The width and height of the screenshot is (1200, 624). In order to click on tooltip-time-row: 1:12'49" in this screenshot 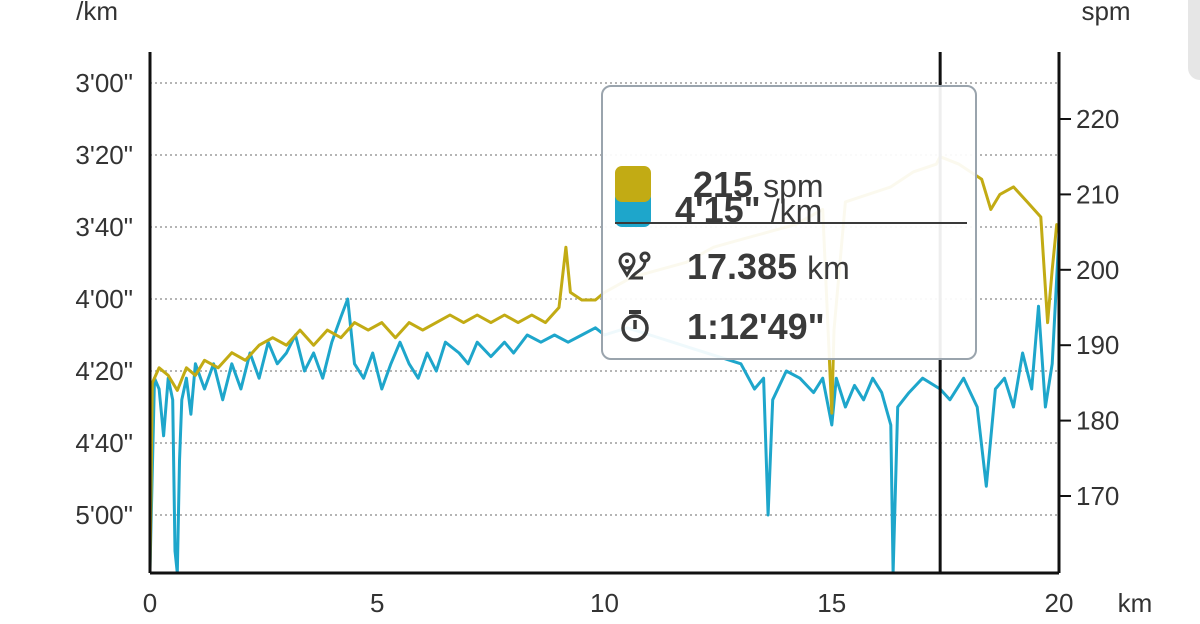, I will do `click(789, 327)`.